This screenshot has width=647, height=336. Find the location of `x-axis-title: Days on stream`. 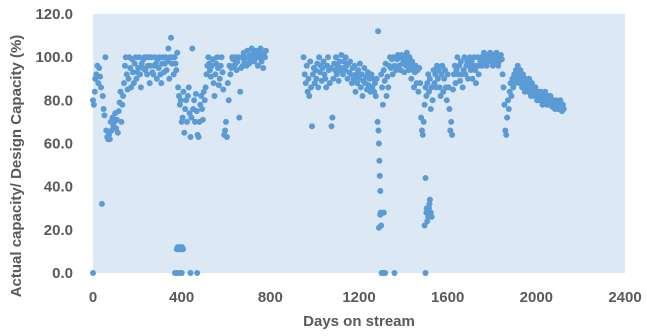

x-axis-title: Days on stream is located at coordinates (359, 321).